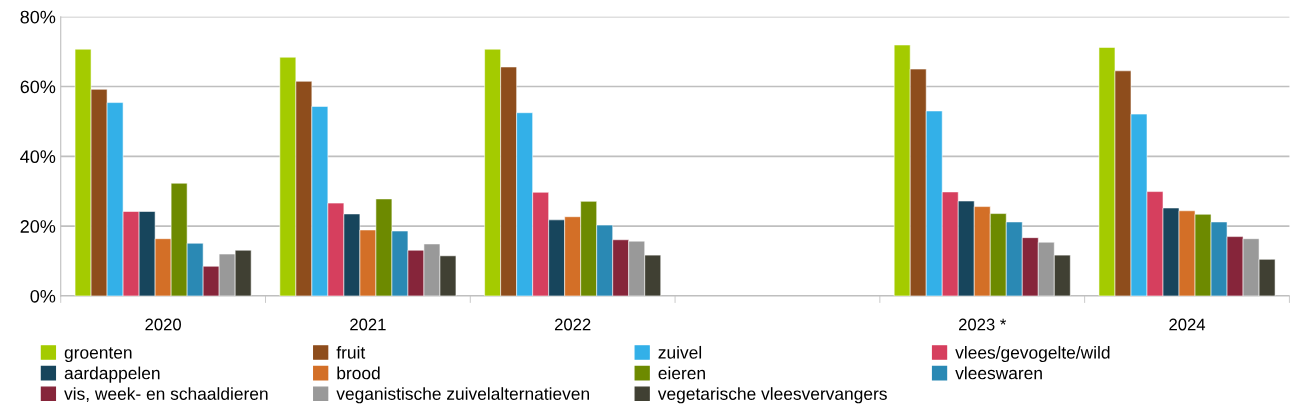  I want to click on y-tick-label: 0%, so click(43, 296).